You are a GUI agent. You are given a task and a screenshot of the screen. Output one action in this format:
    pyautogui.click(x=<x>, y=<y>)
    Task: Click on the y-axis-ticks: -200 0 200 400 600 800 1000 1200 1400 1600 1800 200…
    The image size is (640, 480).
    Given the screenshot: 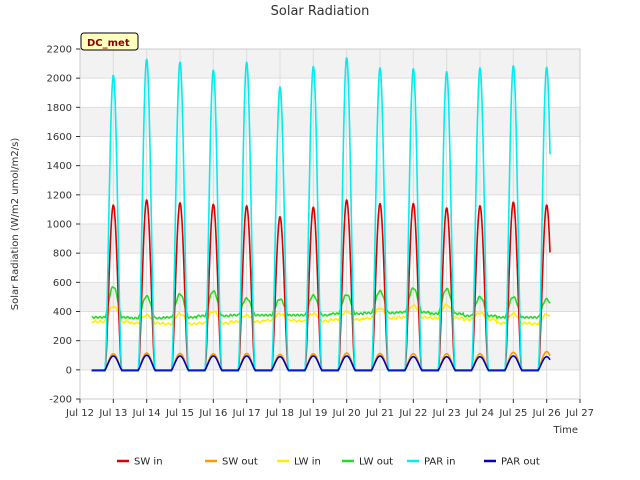 What is the action you would take?
    pyautogui.click(x=63, y=225)
    